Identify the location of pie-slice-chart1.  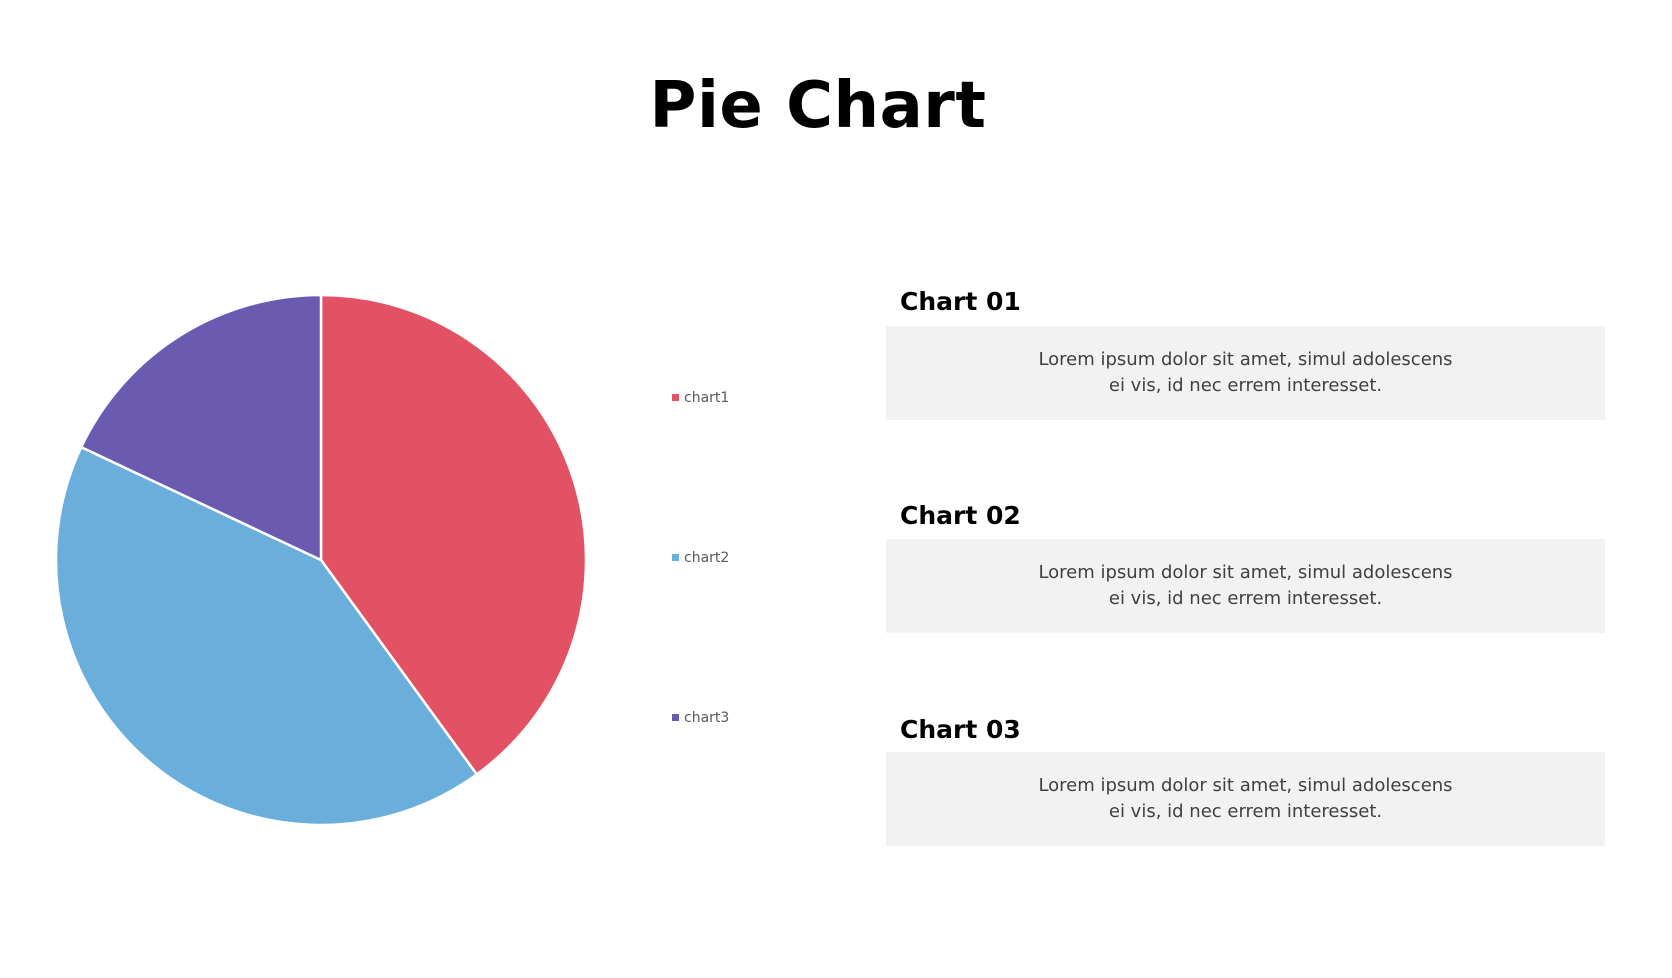
(453, 534).